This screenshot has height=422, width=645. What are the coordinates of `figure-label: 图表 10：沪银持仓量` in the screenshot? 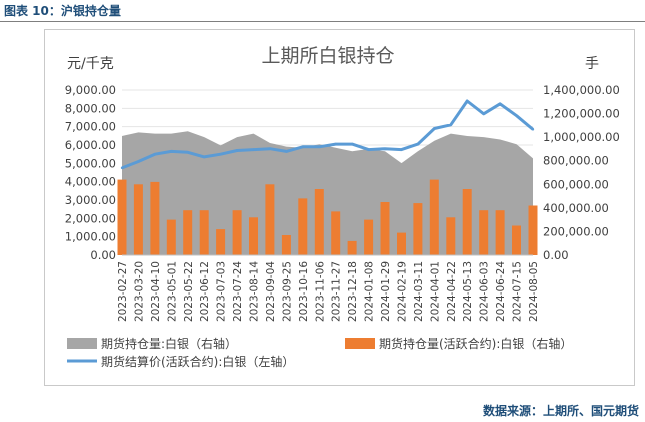 It's located at (62, 11).